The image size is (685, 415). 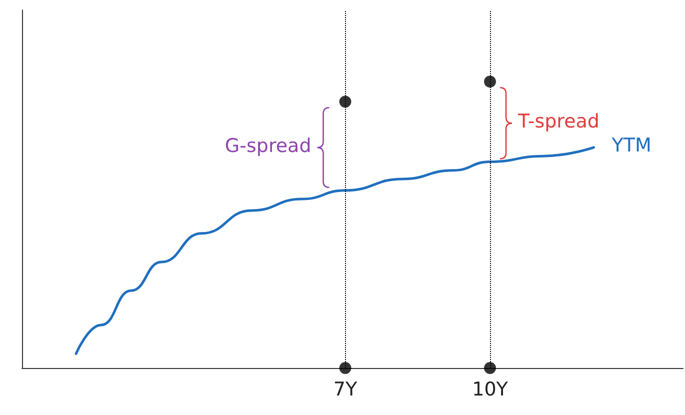 I want to click on annotation: T-spread, so click(x=558, y=121).